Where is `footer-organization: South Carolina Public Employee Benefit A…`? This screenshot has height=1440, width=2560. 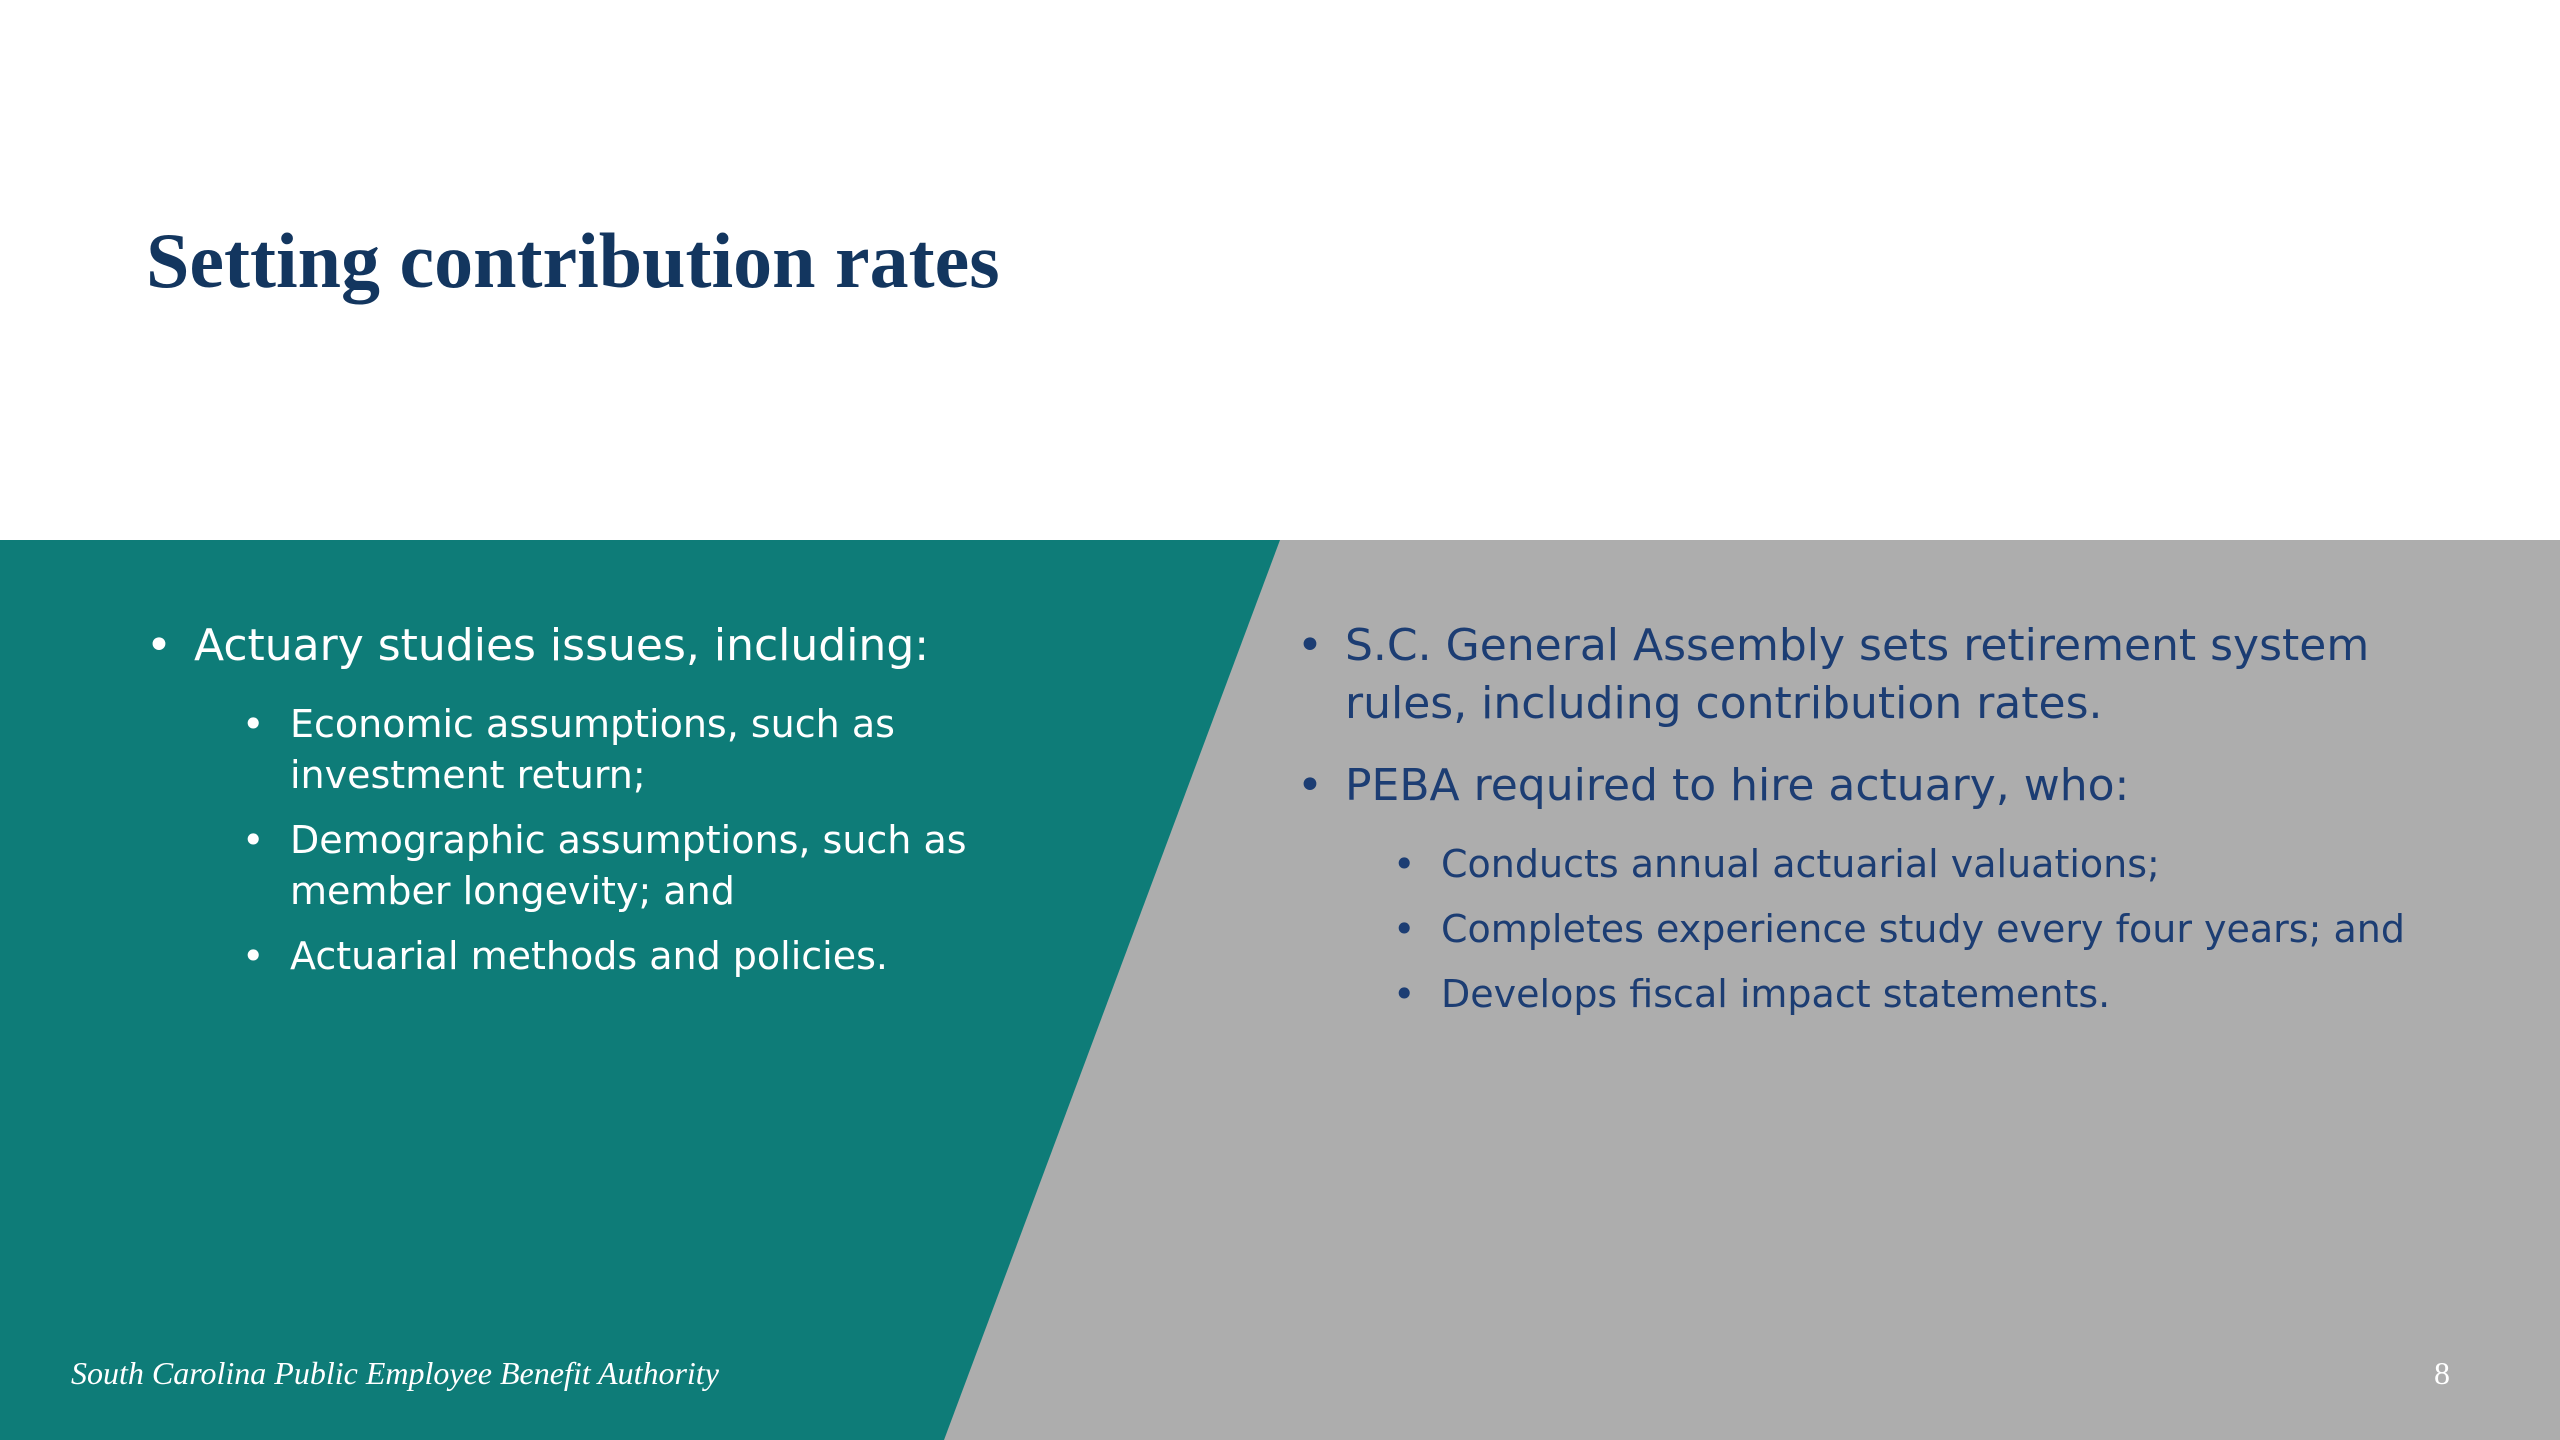 footer-organization: South Carolina Public Employee Benefit A… is located at coordinates (395, 1373).